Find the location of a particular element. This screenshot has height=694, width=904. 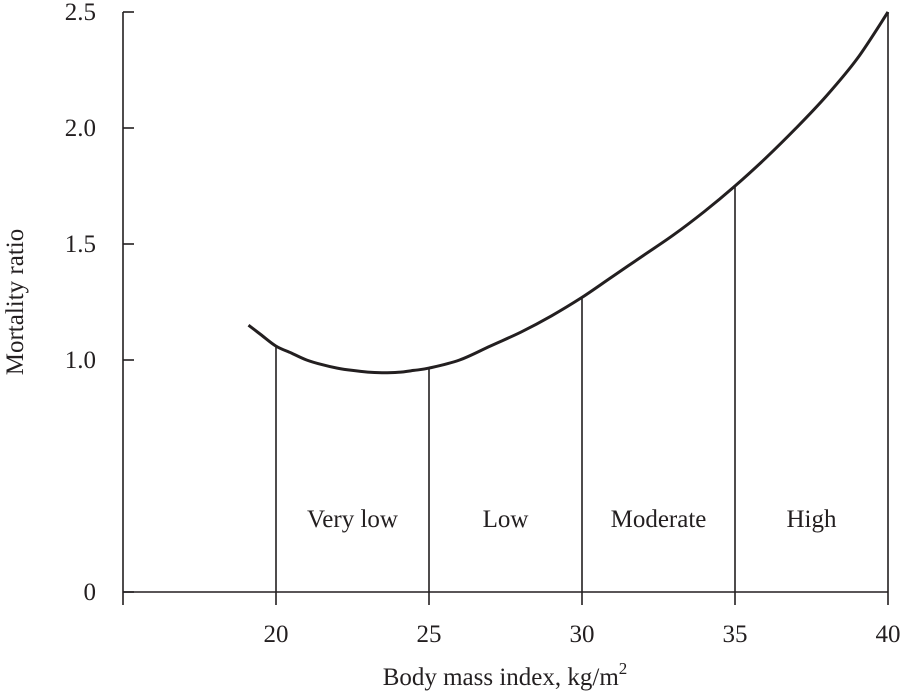

x-axis-title-text: Body mass index, kg/m is located at coordinates (501, 677).